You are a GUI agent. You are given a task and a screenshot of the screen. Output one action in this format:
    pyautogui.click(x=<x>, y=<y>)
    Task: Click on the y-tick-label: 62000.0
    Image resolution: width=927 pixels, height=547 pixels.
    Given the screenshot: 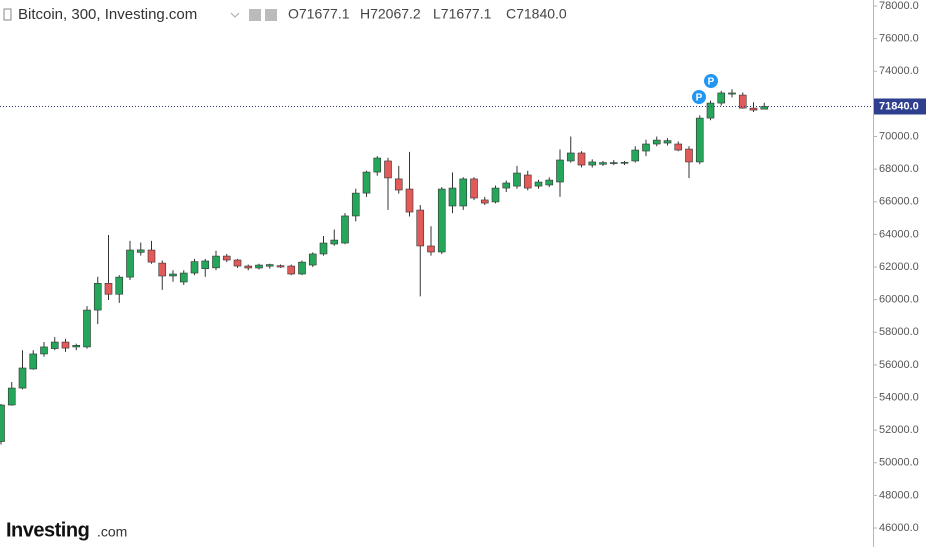 What is the action you would take?
    pyautogui.click(x=899, y=267)
    